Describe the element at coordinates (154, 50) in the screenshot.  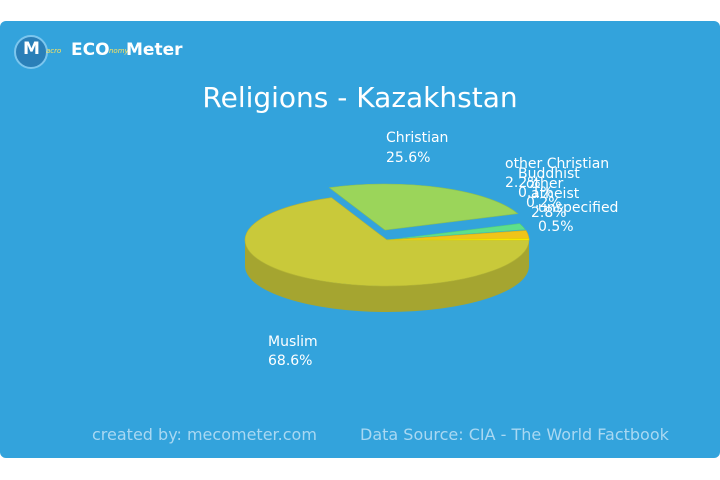
I see `logo-meter: Meter` at that location.